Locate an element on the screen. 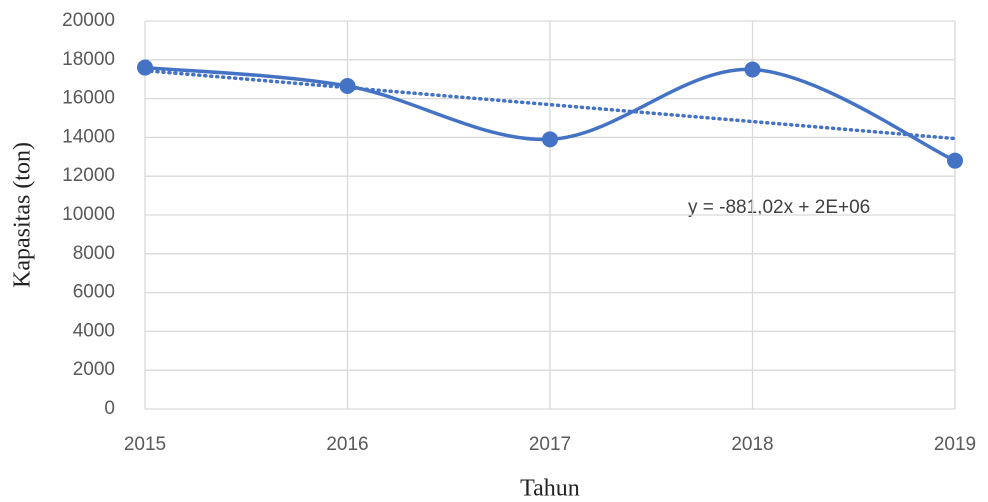 Image resolution: width=988 pixels, height=502 pixels. trendline is located at coordinates (550, 104).